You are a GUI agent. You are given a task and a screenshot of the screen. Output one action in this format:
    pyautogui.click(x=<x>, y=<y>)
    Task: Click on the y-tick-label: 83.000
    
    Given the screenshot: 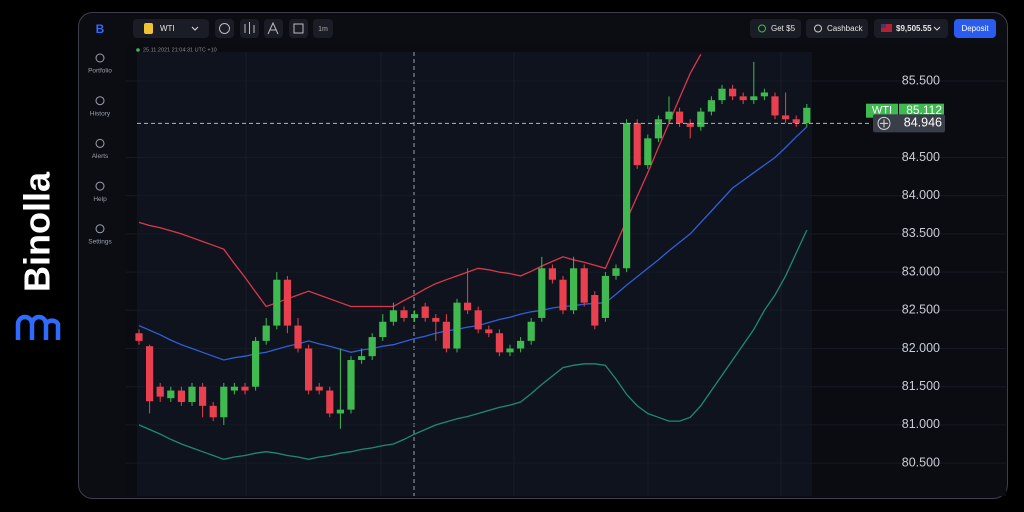 What is the action you would take?
    pyautogui.click(x=921, y=271)
    